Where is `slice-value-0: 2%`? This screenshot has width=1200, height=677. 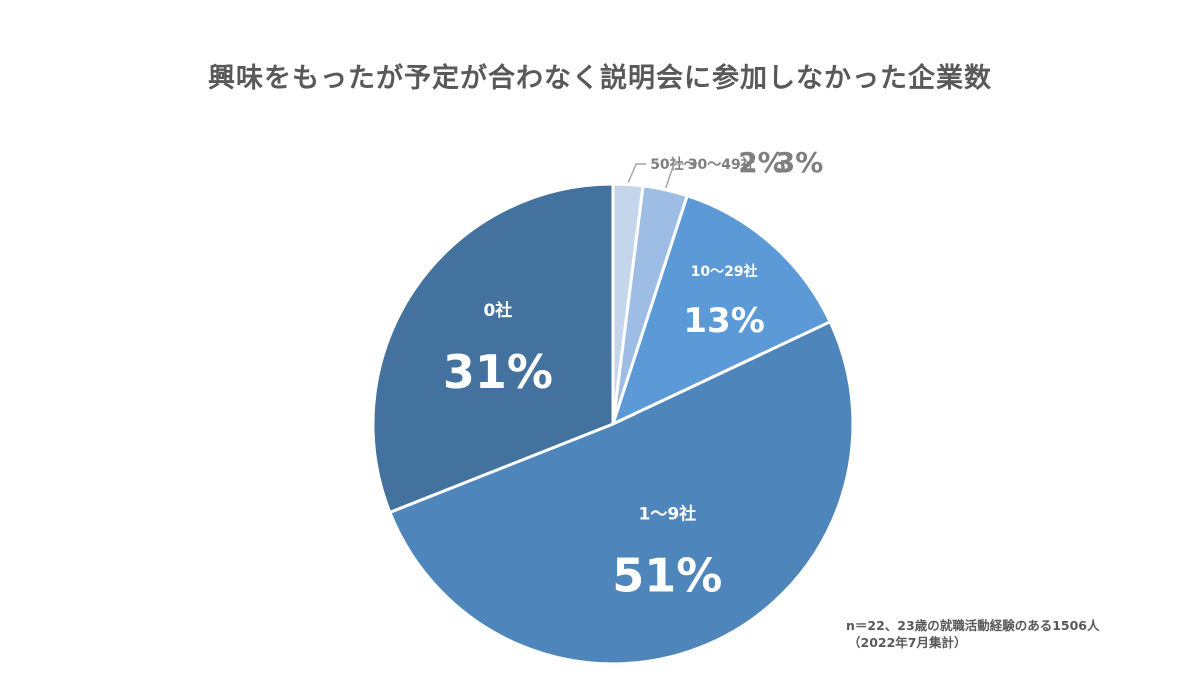
slice-value-0: 2% is located at coordinates (762, 162).